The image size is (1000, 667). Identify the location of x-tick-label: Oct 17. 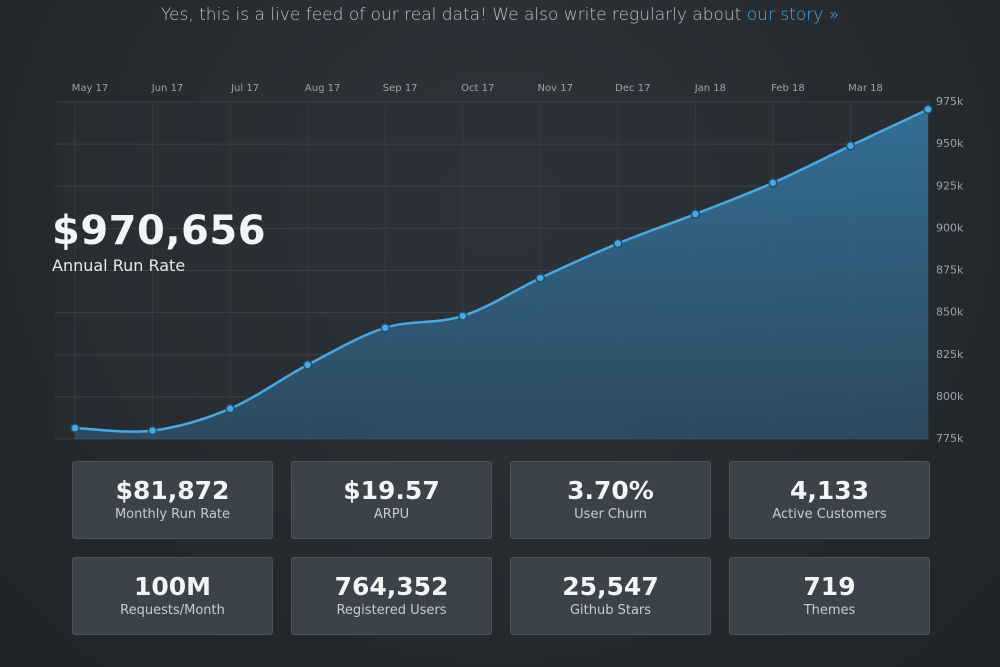
(477, 88).